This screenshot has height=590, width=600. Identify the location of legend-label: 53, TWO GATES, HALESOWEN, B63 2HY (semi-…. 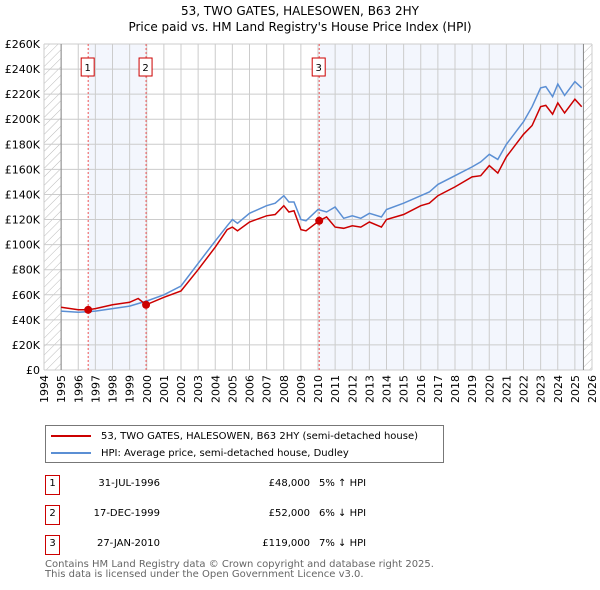
(260, 436).